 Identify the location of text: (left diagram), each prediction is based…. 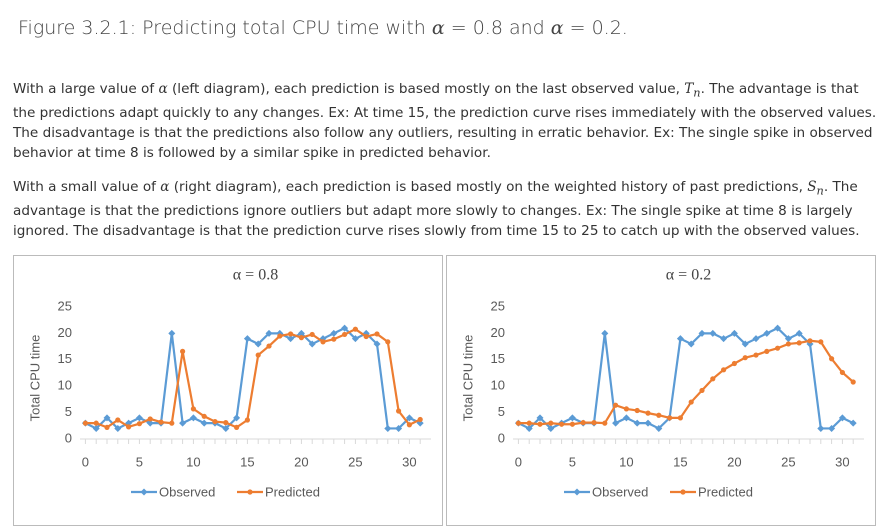
(426, 89).